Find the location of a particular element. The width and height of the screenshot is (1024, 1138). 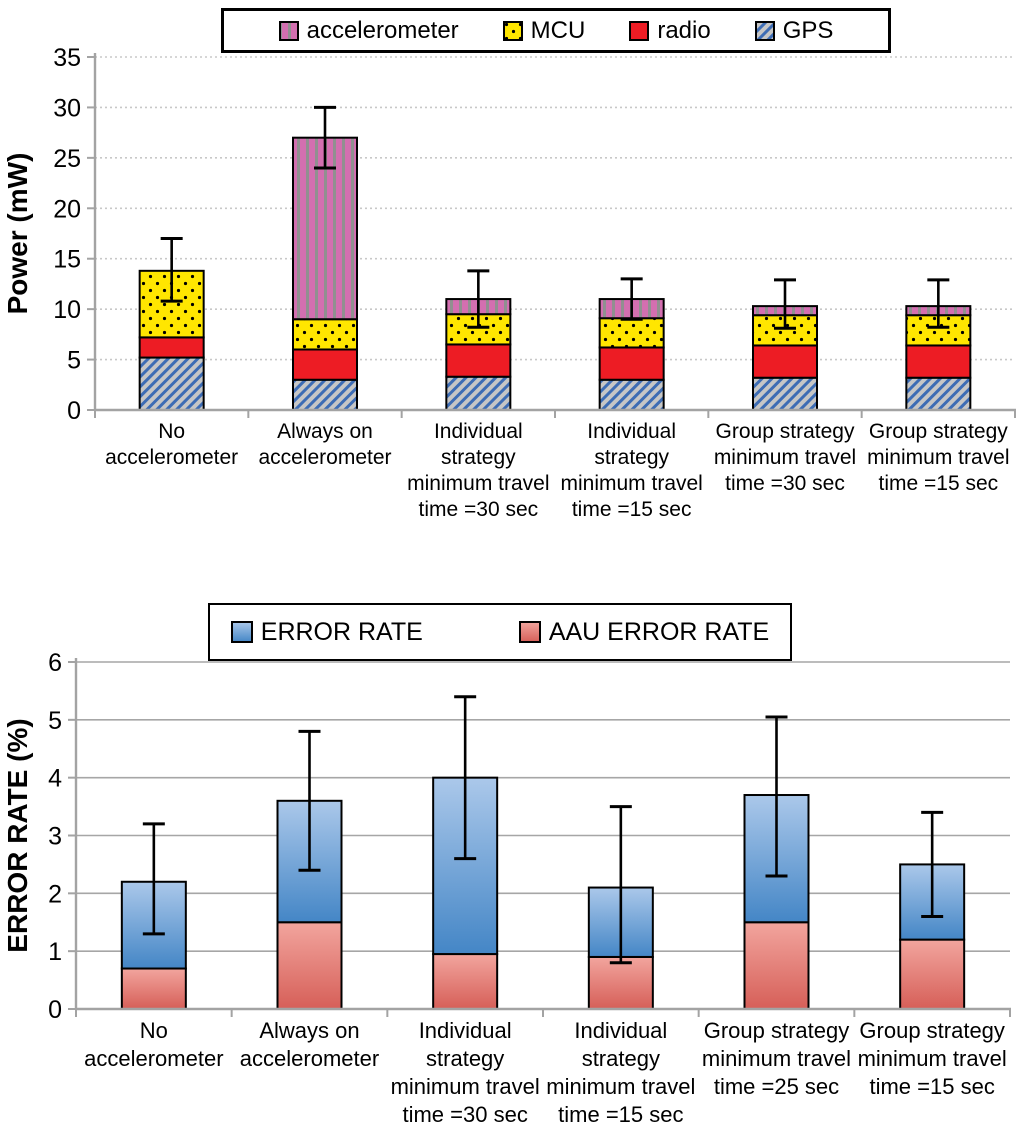

legend-item-error-rate: ERROR RATE is located at coordinates (326, 632).